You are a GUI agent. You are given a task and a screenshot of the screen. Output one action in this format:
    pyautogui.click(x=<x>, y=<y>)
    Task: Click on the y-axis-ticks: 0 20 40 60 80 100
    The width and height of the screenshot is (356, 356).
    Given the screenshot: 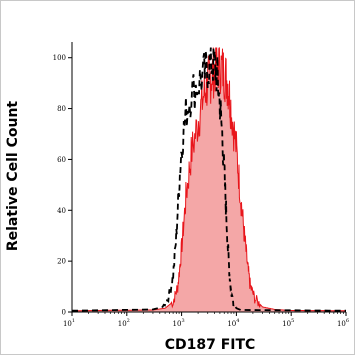 What is the action you would take?
    pyautogui.click(x=62, y=185)
    